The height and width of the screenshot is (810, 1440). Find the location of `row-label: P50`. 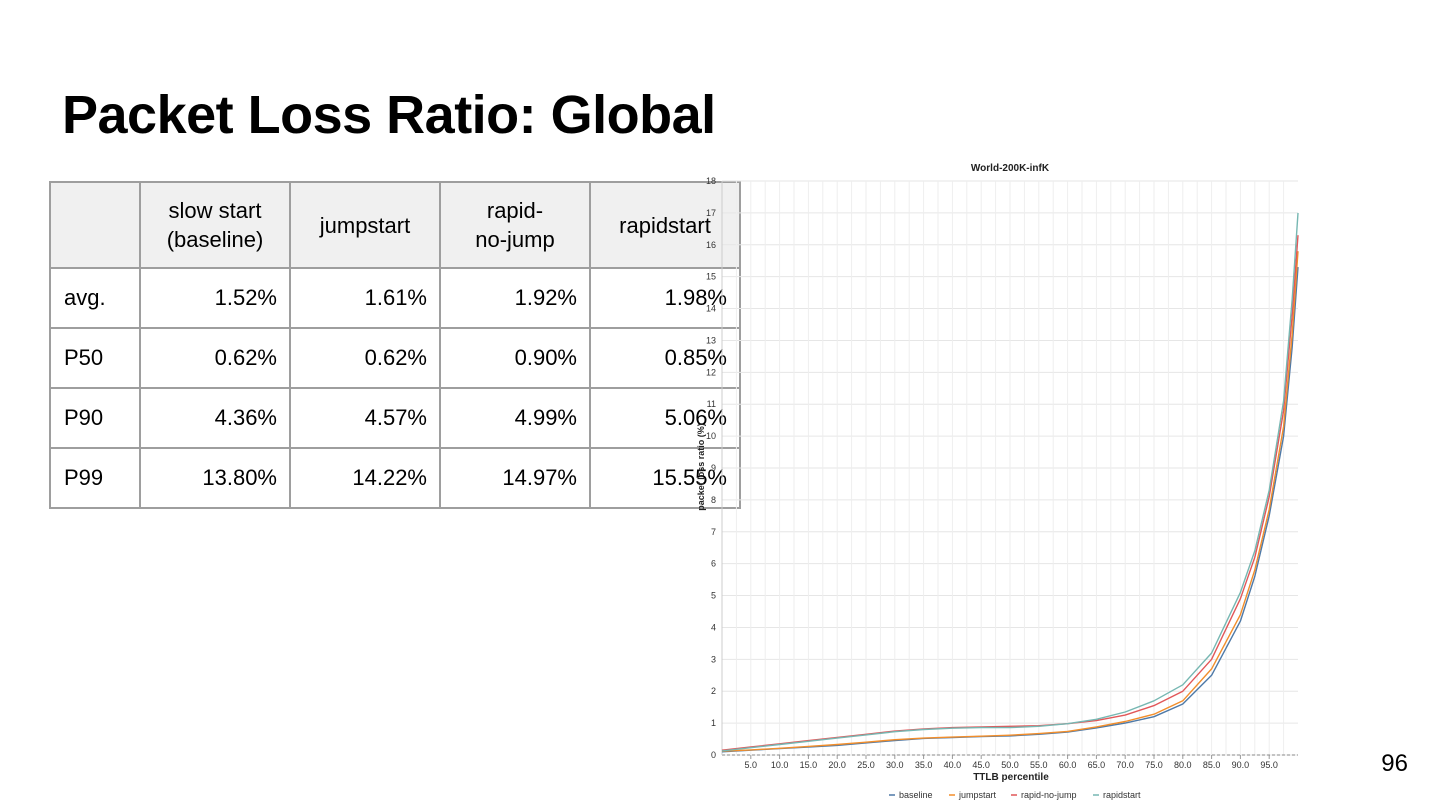

row-label: P50 is located at coordinates (95, 358).